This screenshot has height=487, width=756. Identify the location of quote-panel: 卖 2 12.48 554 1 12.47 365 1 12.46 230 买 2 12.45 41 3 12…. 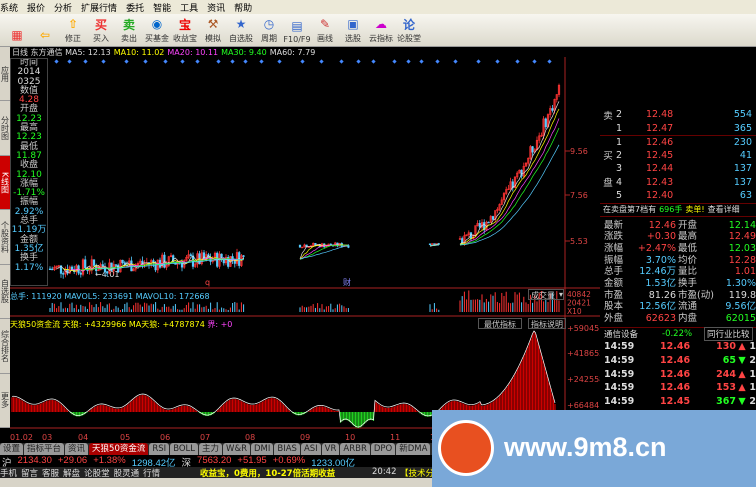
(678, 271).